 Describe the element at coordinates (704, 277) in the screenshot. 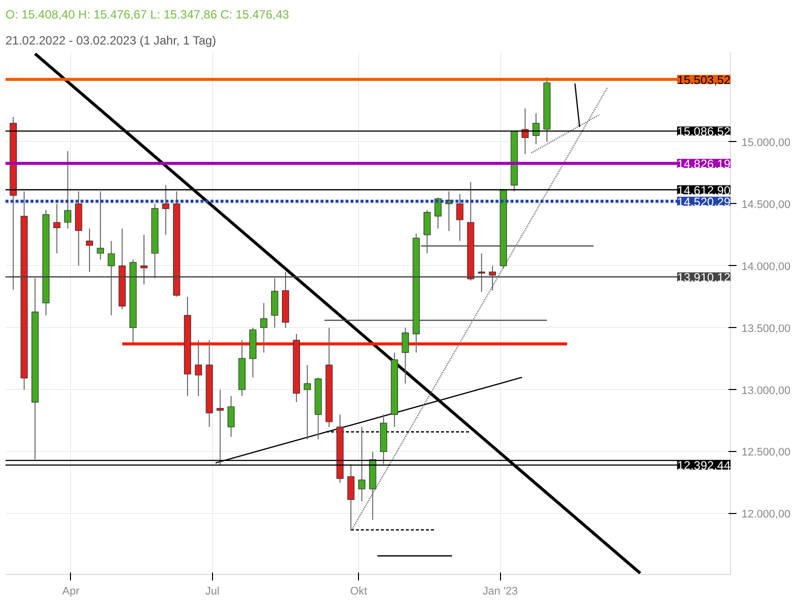

I see `ref-line-label: 13.910,12` at that location.